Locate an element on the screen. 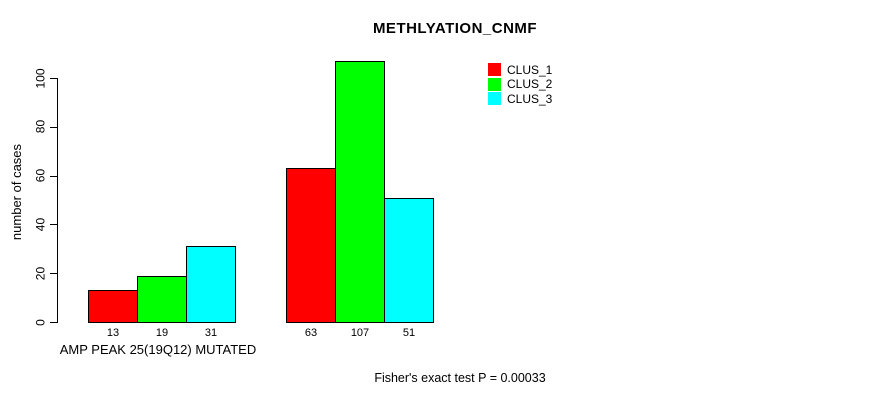  legend-item-clus_2: CLUS_2 is located at coordinates (520, 84).